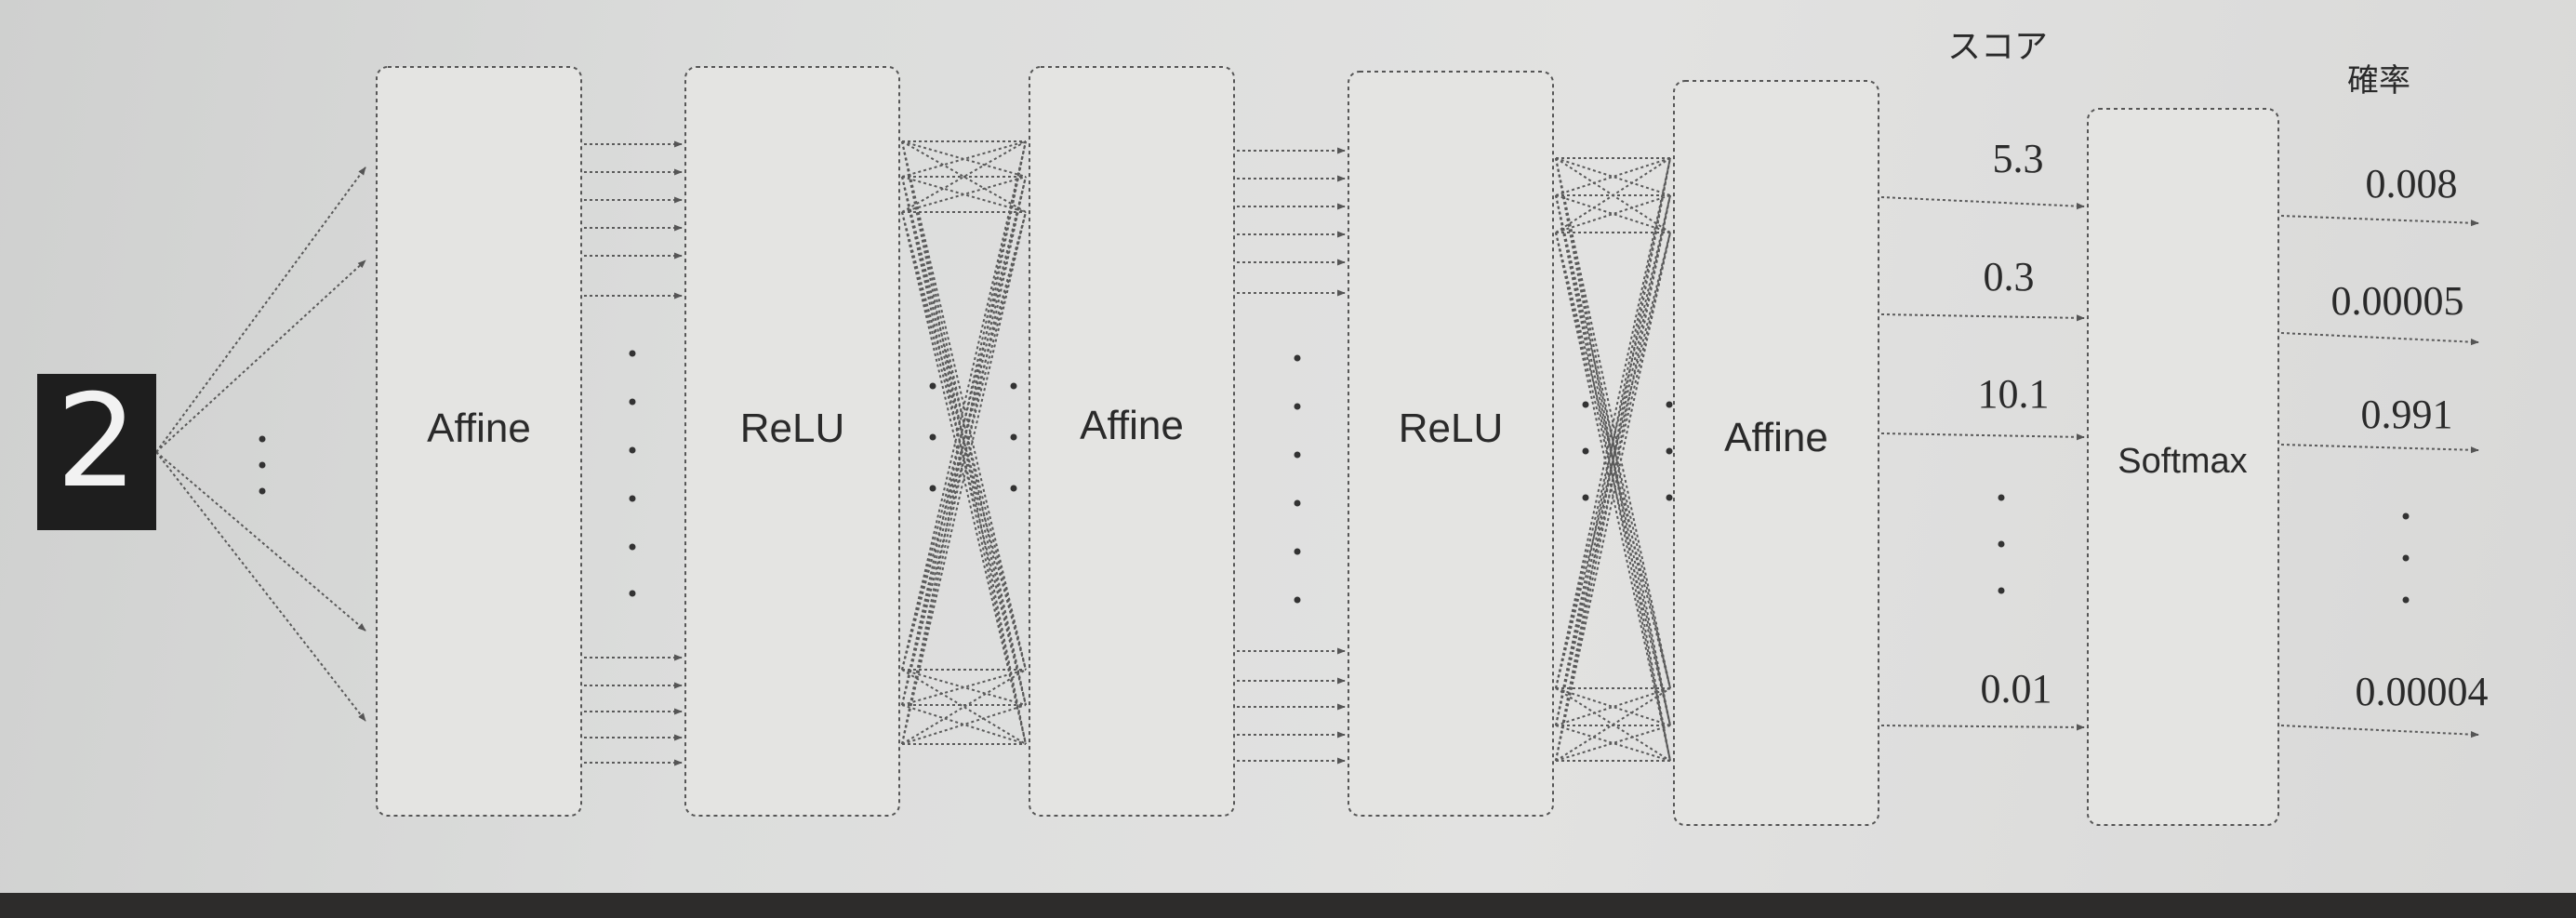  Describe the element at coordinates (1288, 905) in the screenshot. I see `page-bottom-edge` at that location.